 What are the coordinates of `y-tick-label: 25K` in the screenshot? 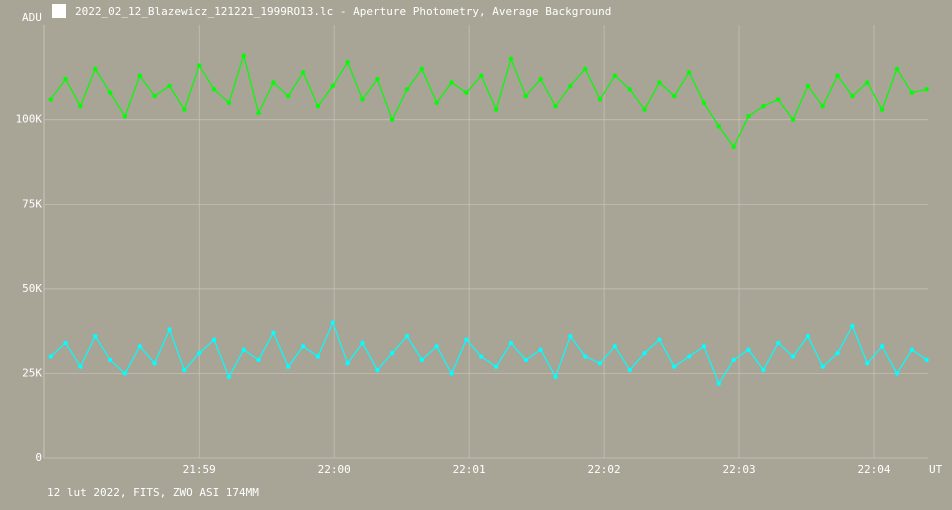 It's located at (32, 372).